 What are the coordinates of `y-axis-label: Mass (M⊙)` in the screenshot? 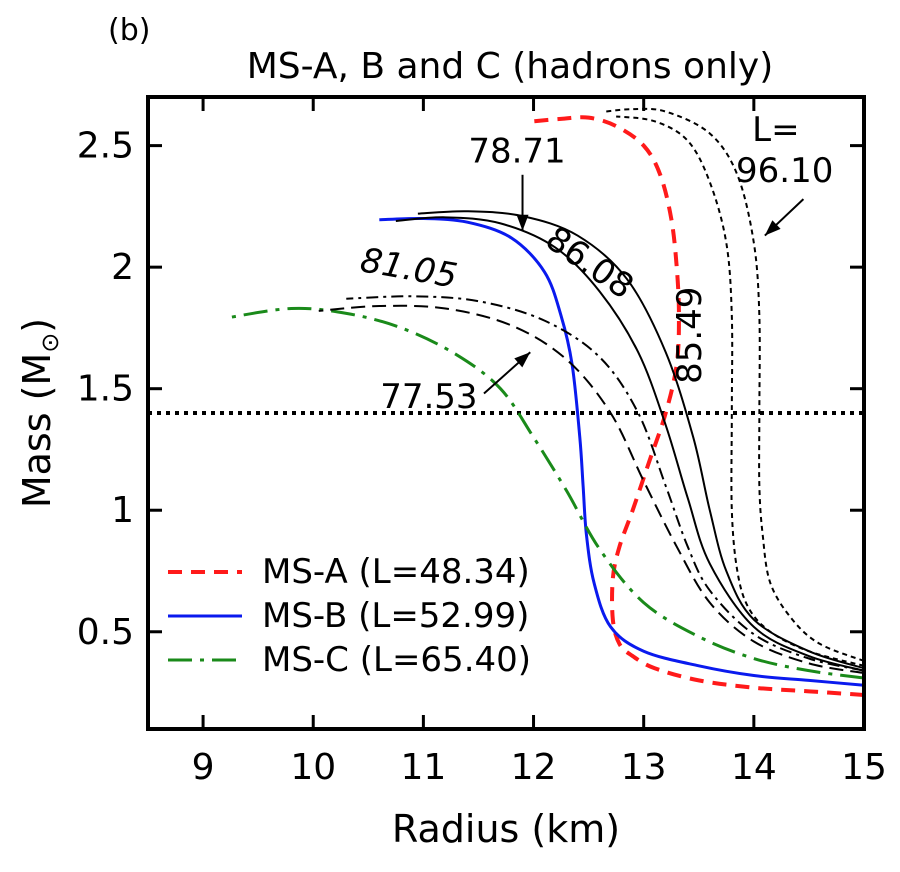 It's located at (39, 413).